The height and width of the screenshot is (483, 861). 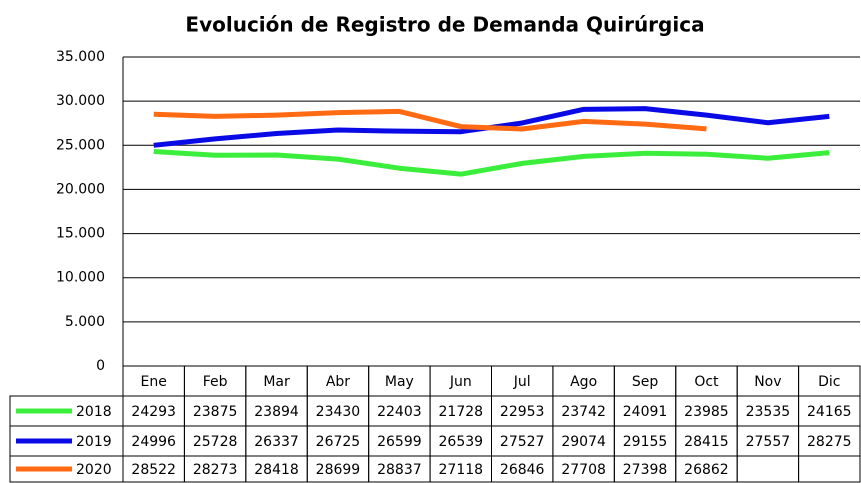 What do you see at coordinates (80, 234) in the screenshot?
I see `y-tick-label: 15.000` at bounding box center [80, 234].